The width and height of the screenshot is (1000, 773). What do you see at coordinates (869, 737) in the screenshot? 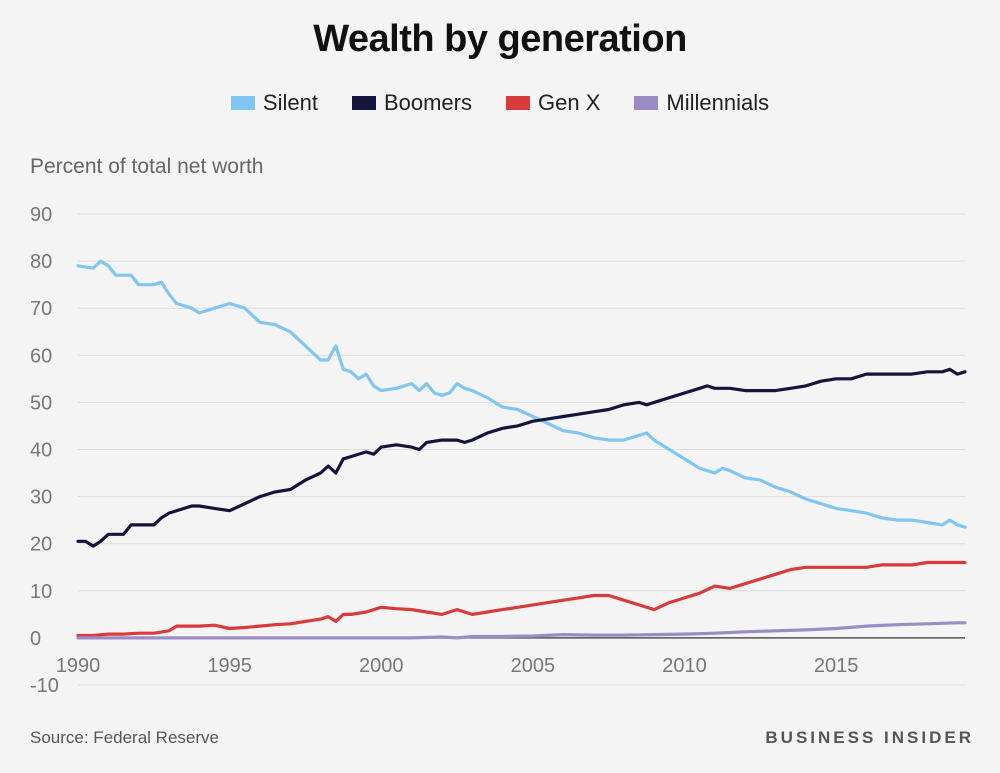
I see `brand-logo-text: BUSINESS INSIDER` at bounding box center [869, 737].